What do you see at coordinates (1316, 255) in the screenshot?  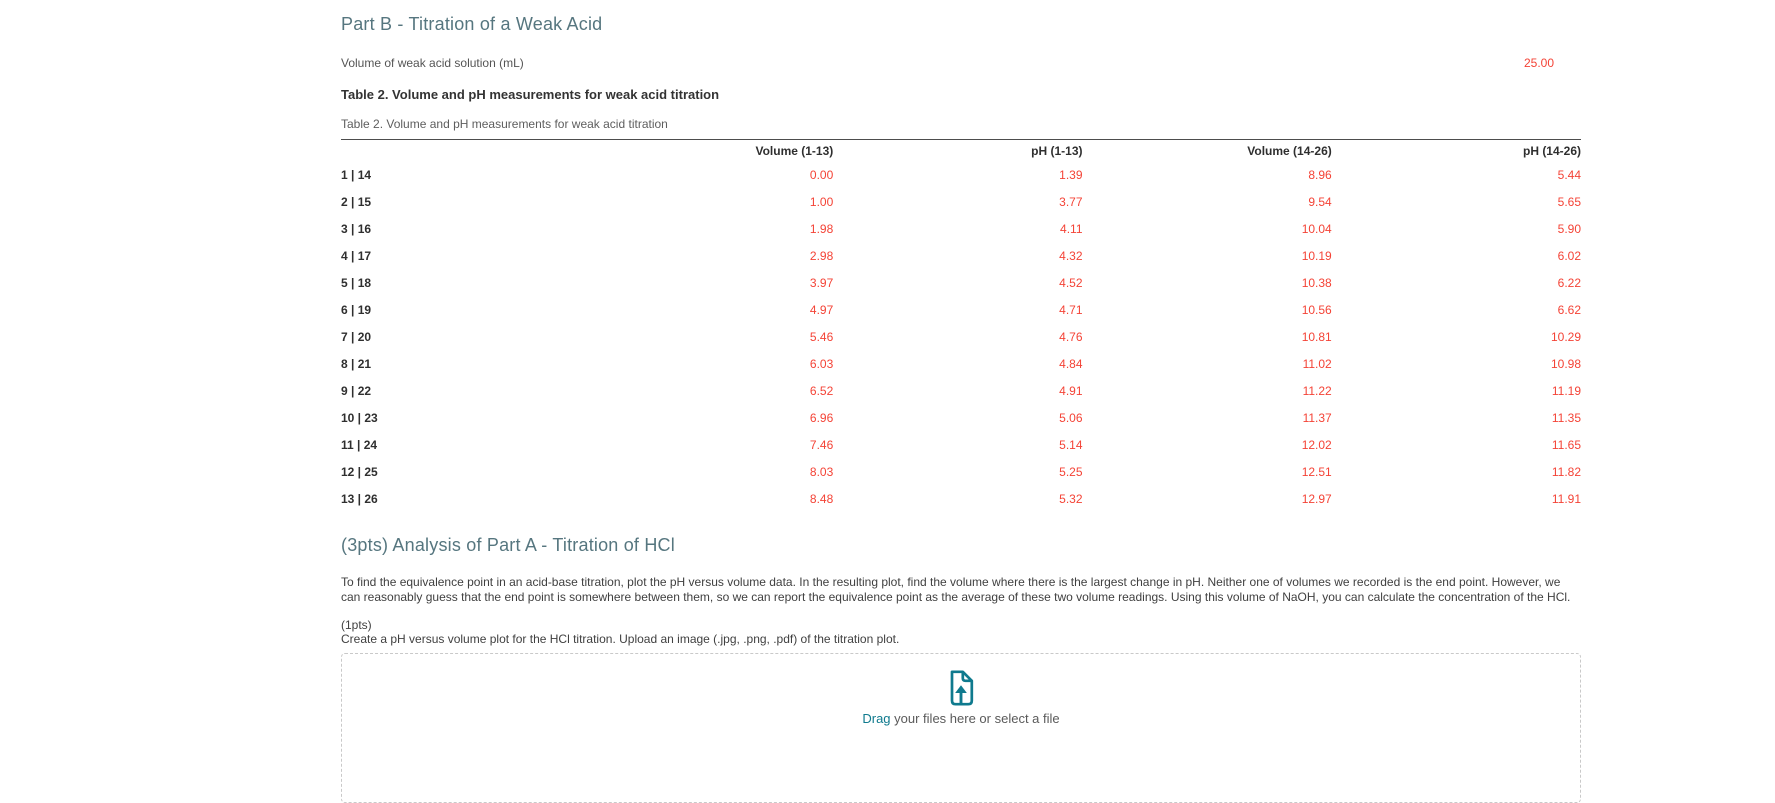 I see `cell-value: 10.19` at bounding box center [1316, 255].